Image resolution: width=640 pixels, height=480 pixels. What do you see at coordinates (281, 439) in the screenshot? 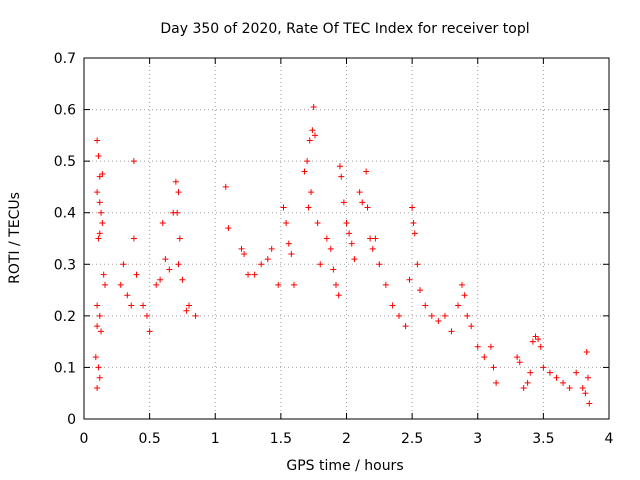
I see `x-tick-label: 1.5` at bounding box center [281, 439].